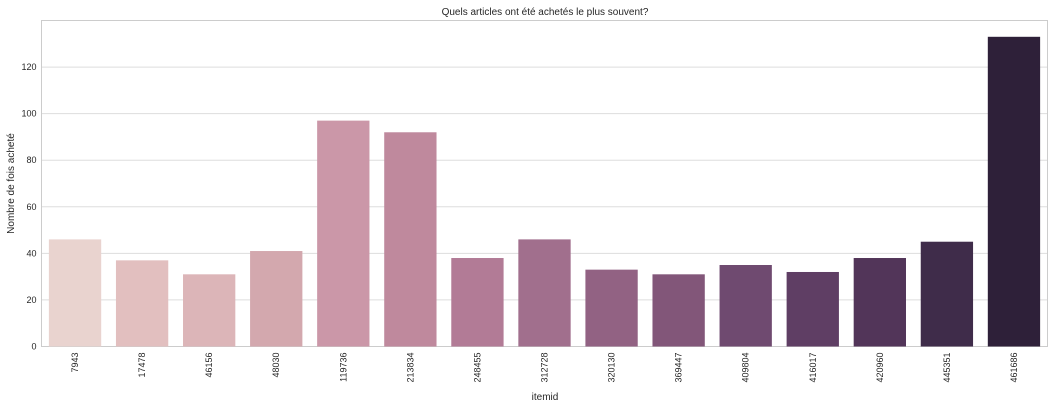  What do you see at coordinates (612, 368) in the screenshot?
I see `x-tick-label-320130: 320130` at bounding box center [612, 368].